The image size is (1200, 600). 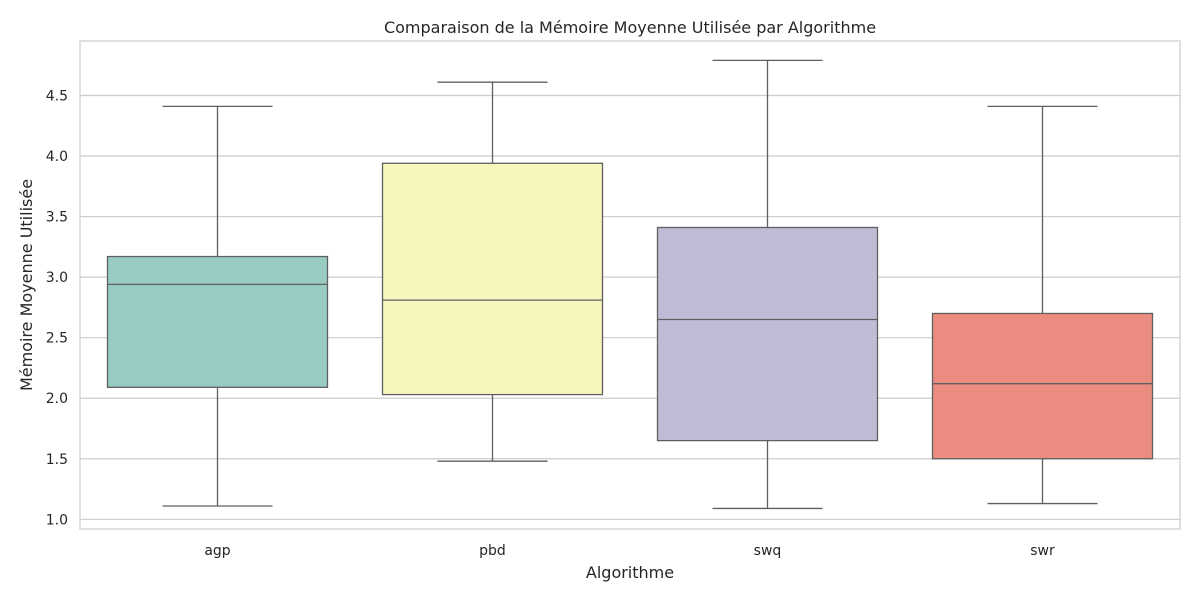 I want to click on box-group-pbd, so click(x=492, y=271).